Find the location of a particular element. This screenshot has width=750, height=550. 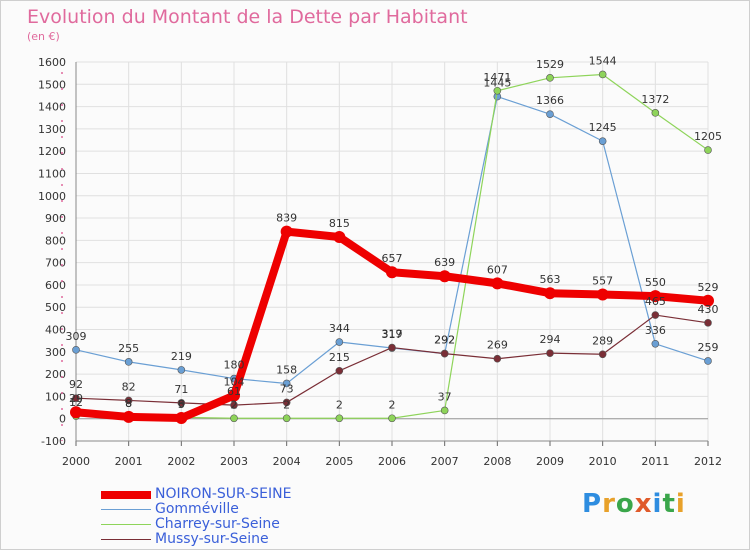

data-label: 259 is located at coordinates (708, 347).